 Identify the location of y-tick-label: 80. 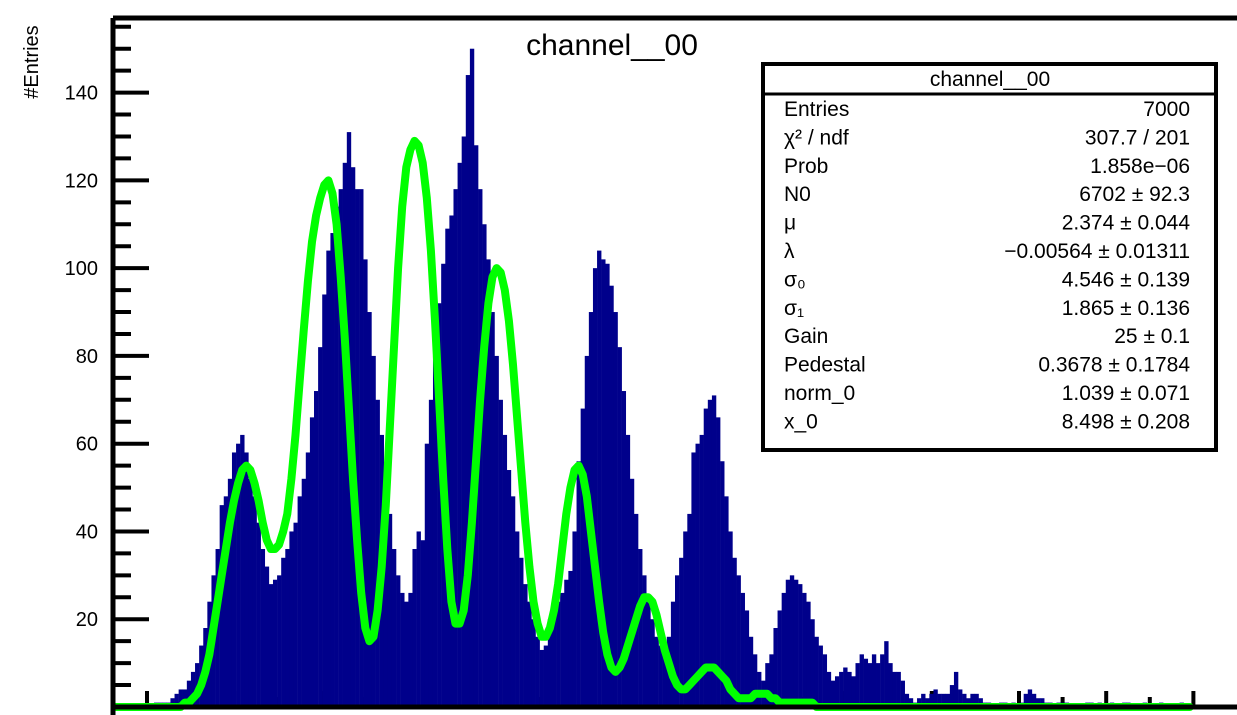
(87, 357).